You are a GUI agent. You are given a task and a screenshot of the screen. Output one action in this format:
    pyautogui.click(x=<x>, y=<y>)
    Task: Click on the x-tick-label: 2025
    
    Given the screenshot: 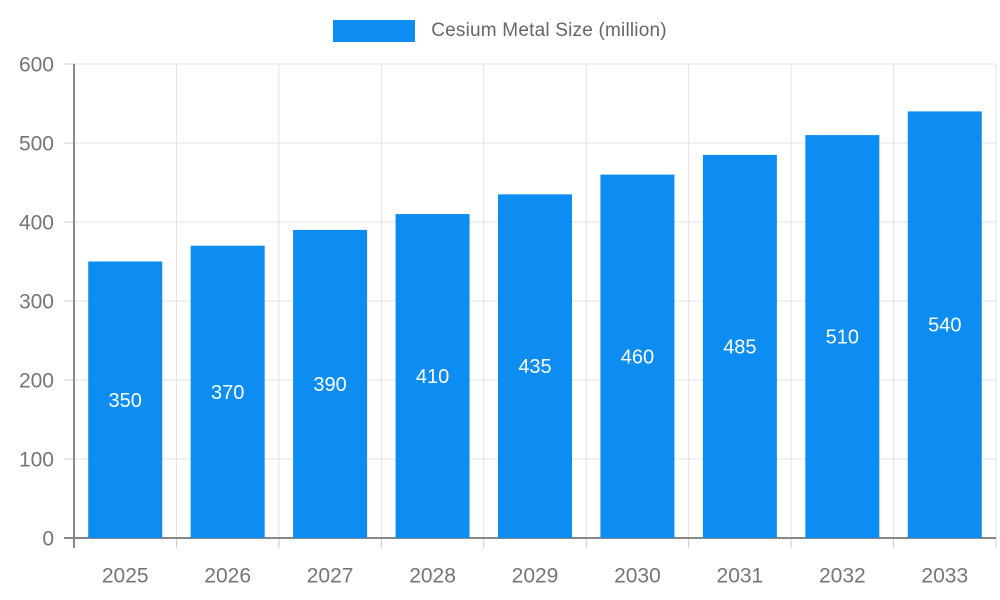 What is the action you would take?
    pyautogui.click(x=125, y=575)
    